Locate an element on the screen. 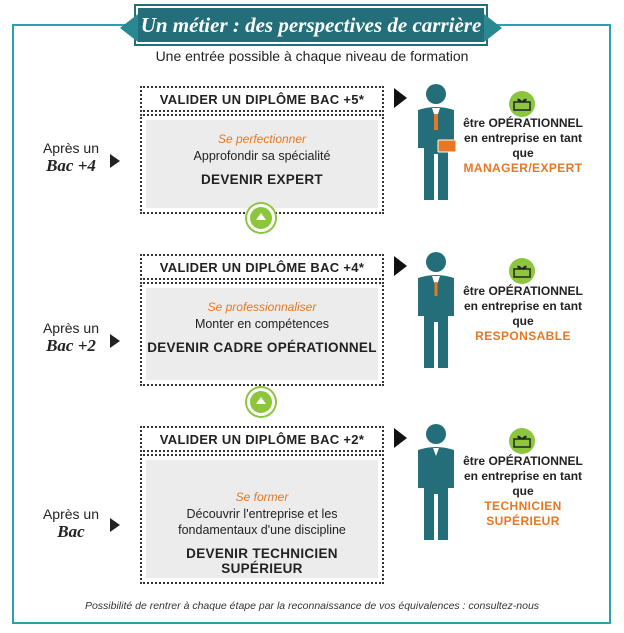 Image resolution: width=624 pixels, height=633 pixels. after-level: Bac is located at coordinates (71, 531).